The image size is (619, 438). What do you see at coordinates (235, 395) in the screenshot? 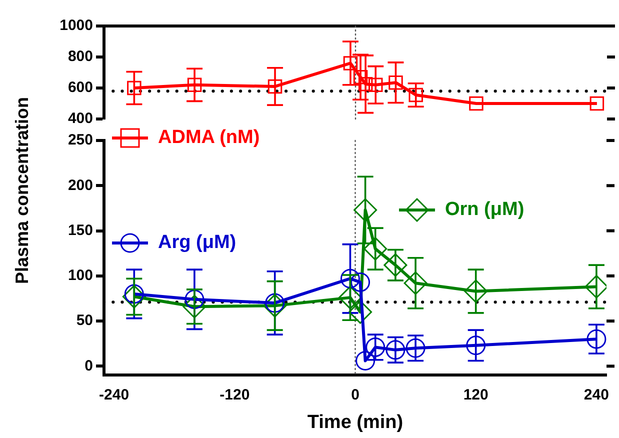
I see `x-tick-label: -120` at bounding box center [235, 395].